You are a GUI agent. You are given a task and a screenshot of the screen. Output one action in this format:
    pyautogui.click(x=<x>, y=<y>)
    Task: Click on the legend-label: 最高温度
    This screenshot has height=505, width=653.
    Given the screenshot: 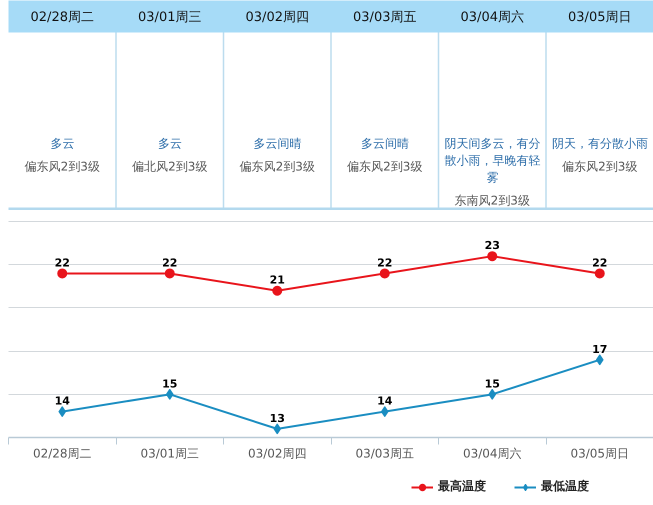 What is the action you would take?
    pyautogui.click(x=462, y=486)
    